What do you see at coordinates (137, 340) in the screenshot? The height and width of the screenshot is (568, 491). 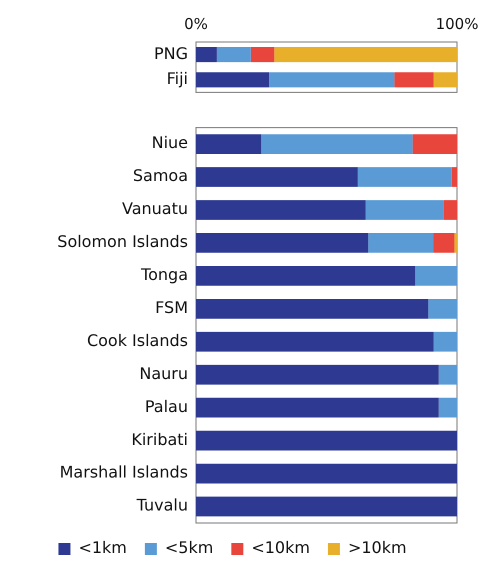 I see `y-tick-label: Cook Islands` at bounding box center [137, 340].